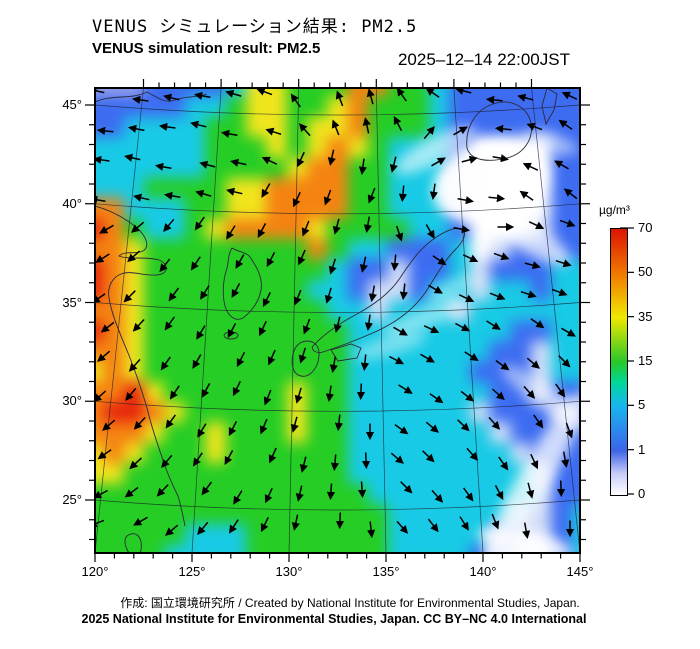 The height and width of the screenshot is (649, 700). What do you see at coordinates (386, 571) in the screenshot?
I see `longitude-label: 135°` at bounding box center [386, 571].